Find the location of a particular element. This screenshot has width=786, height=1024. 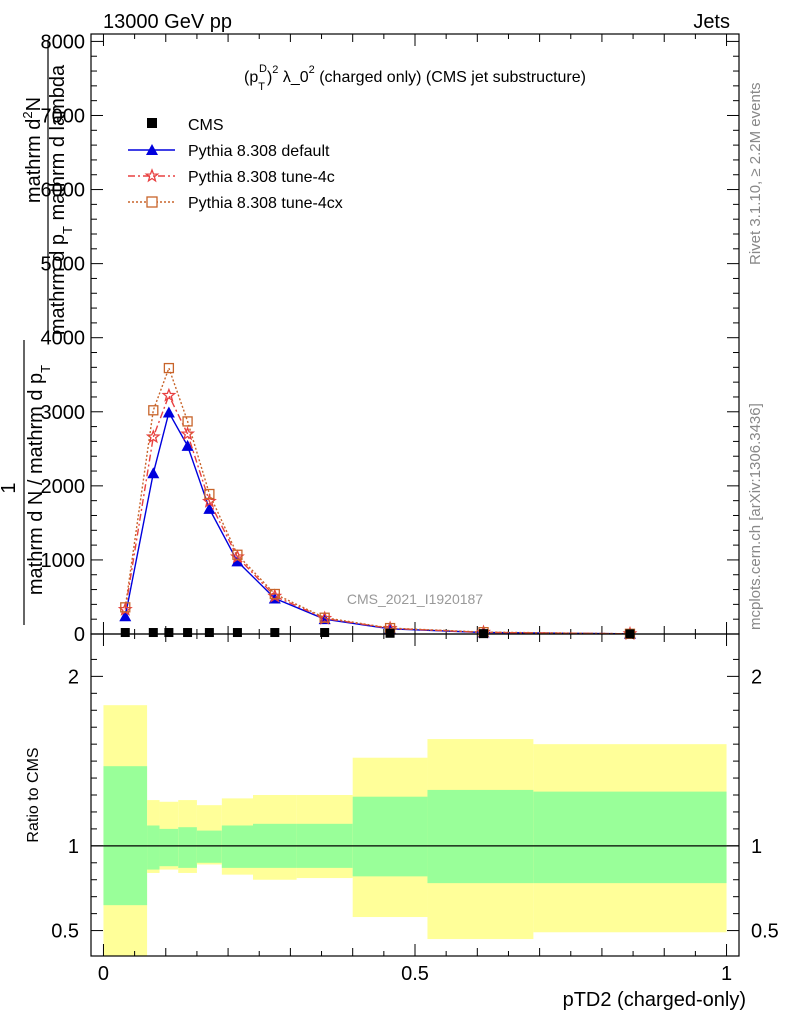

title-part-a: (p is located at coordinates (251, 77).